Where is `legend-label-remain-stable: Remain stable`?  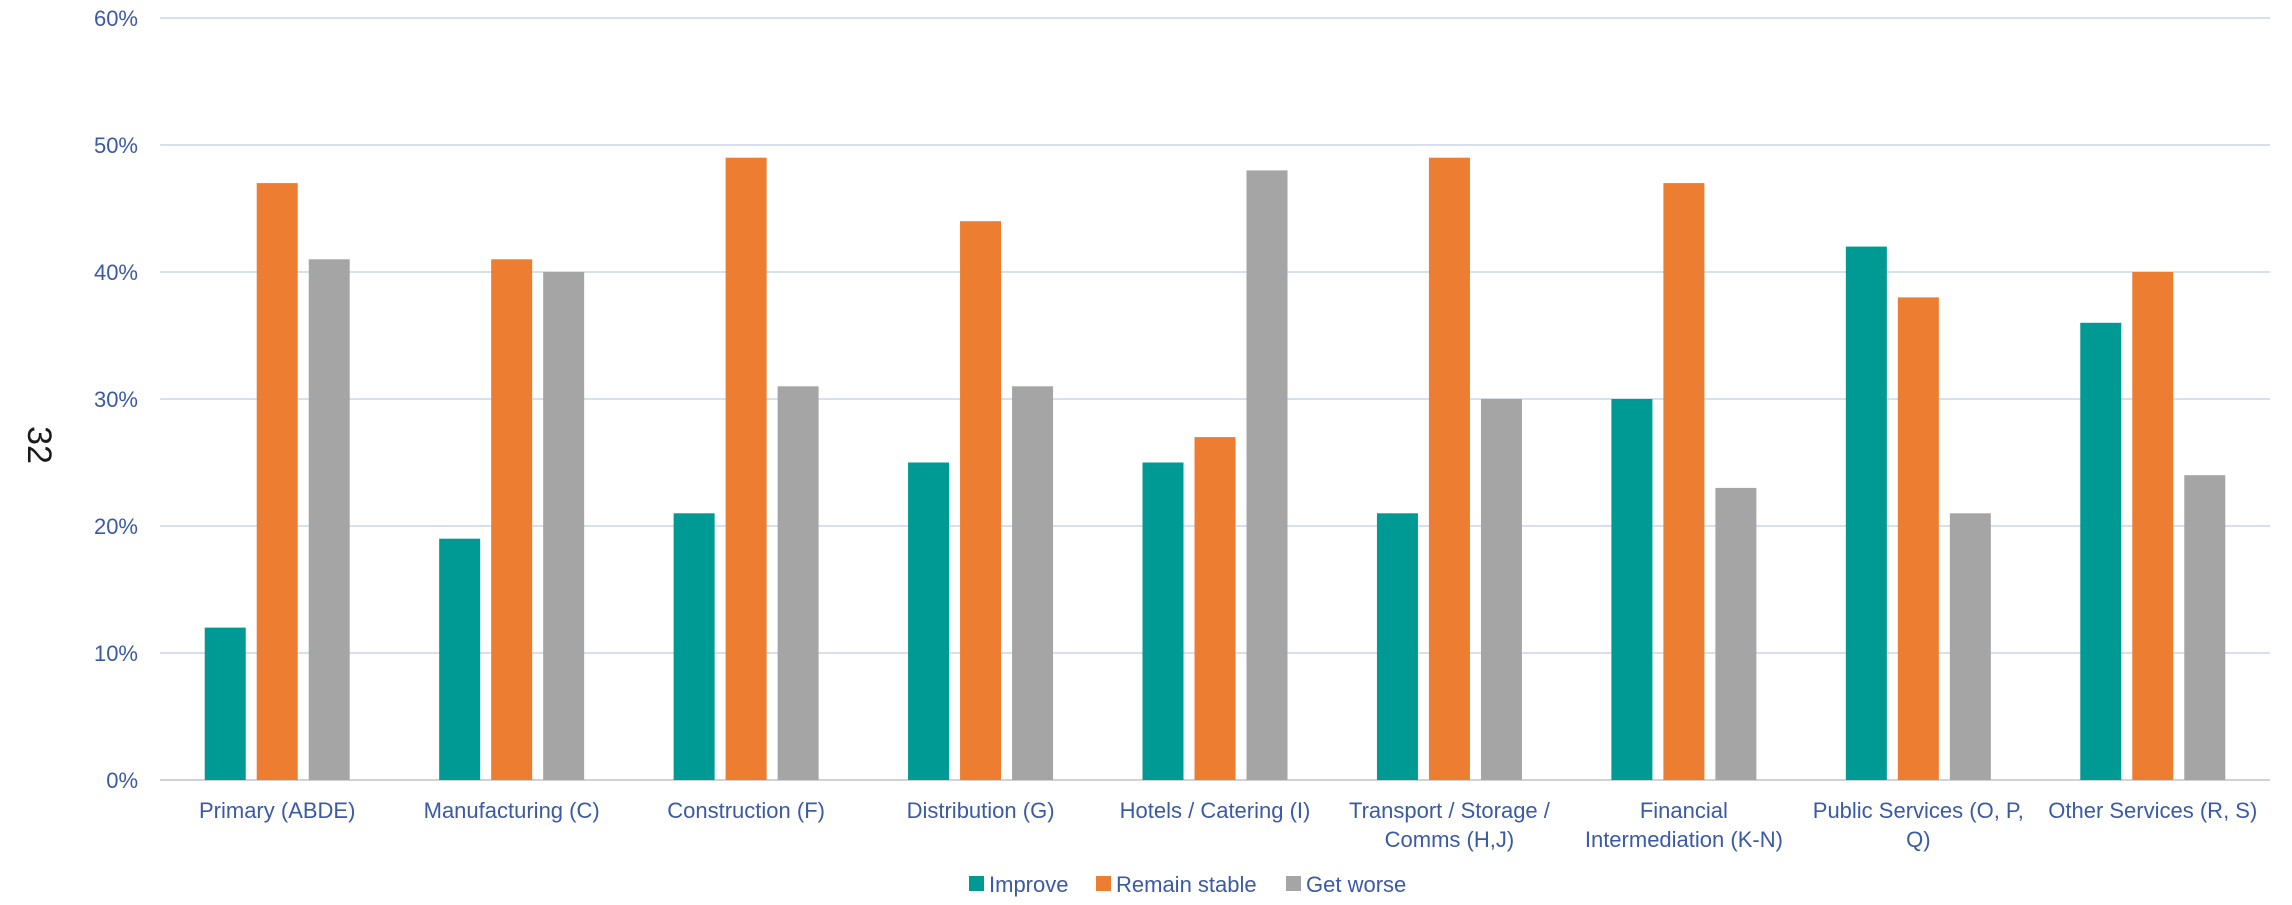 legend-label-remain-stable: Remain stable is located at coordinates (1186, 884).